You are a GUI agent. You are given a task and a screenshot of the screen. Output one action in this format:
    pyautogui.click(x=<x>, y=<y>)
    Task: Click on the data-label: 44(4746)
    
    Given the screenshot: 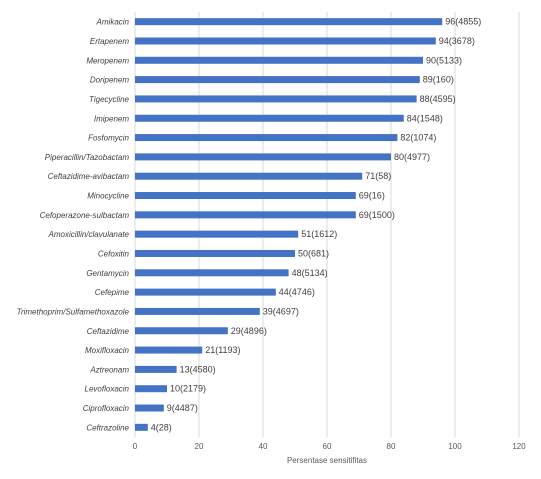 What is the action you would take?
    pyautogui.click(x=297, y=292)
    